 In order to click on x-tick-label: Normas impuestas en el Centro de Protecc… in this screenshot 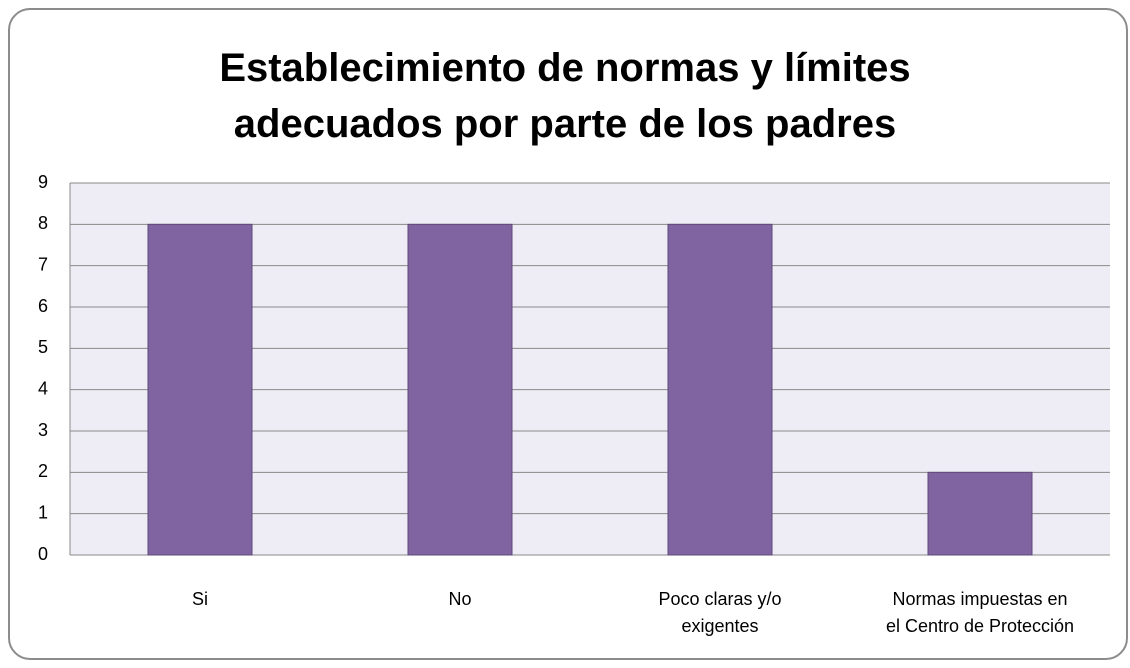, I will do `click(980, 612)`.